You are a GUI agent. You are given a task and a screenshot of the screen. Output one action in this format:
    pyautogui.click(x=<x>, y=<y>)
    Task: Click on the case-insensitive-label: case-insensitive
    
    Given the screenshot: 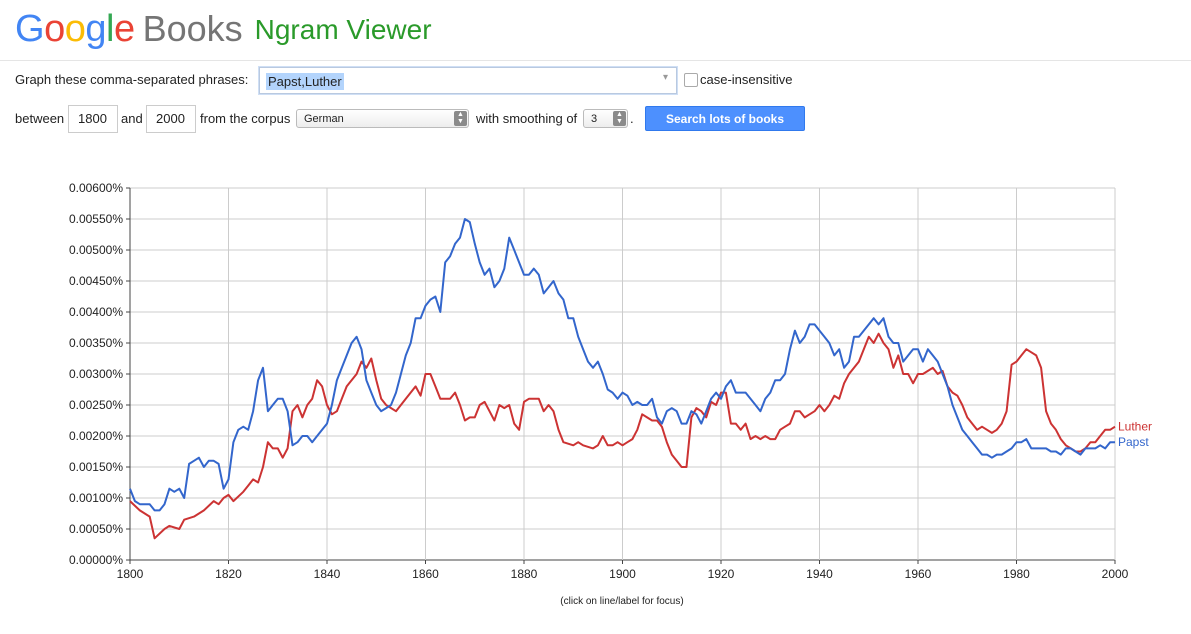 What is the action you would take?
    pyautogui.click(x=746, y=79)
    